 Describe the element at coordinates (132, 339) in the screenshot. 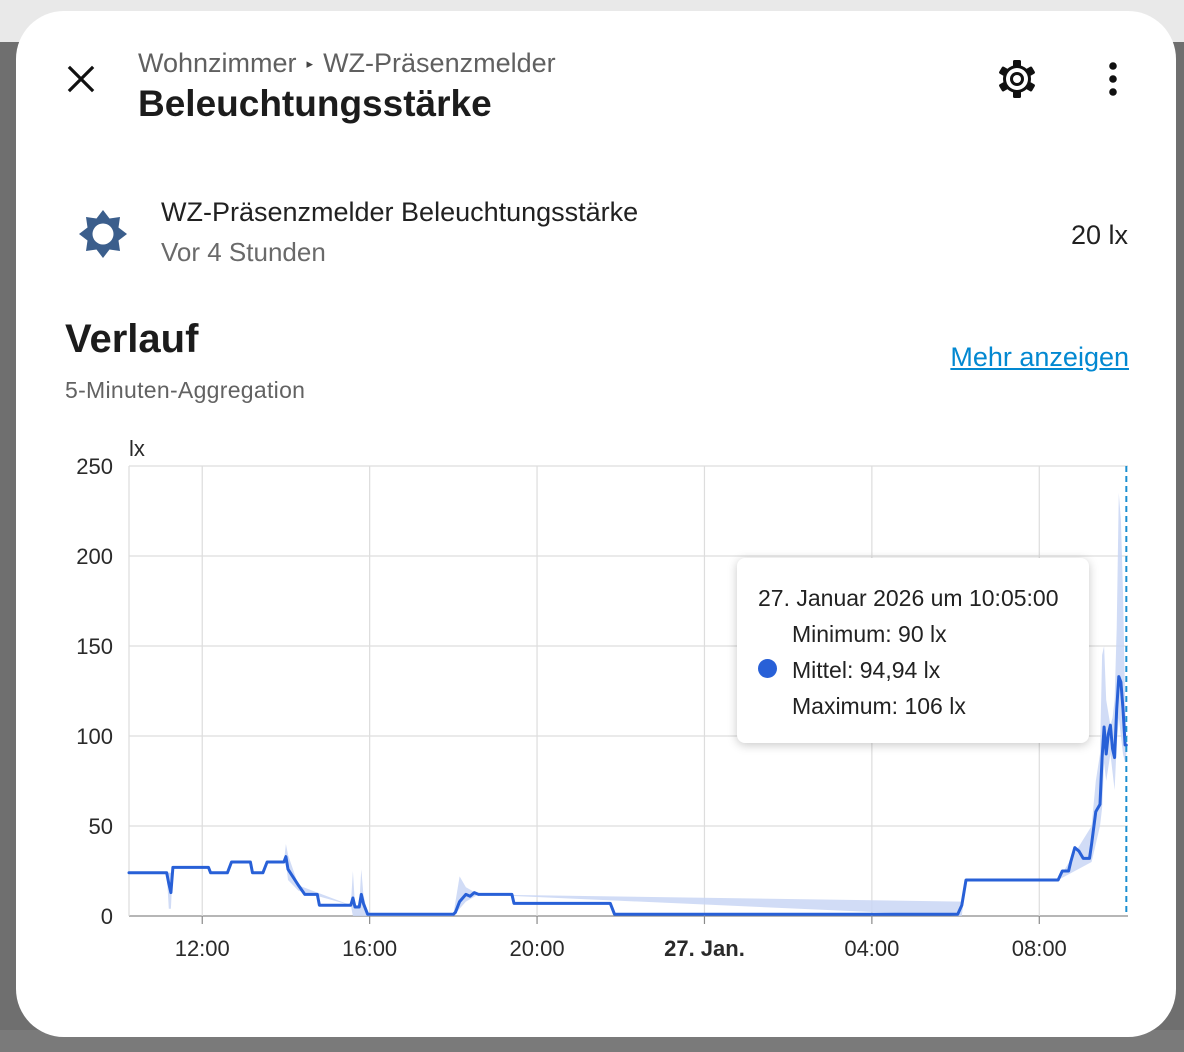

I see `history-title: Verlauf` at that location.